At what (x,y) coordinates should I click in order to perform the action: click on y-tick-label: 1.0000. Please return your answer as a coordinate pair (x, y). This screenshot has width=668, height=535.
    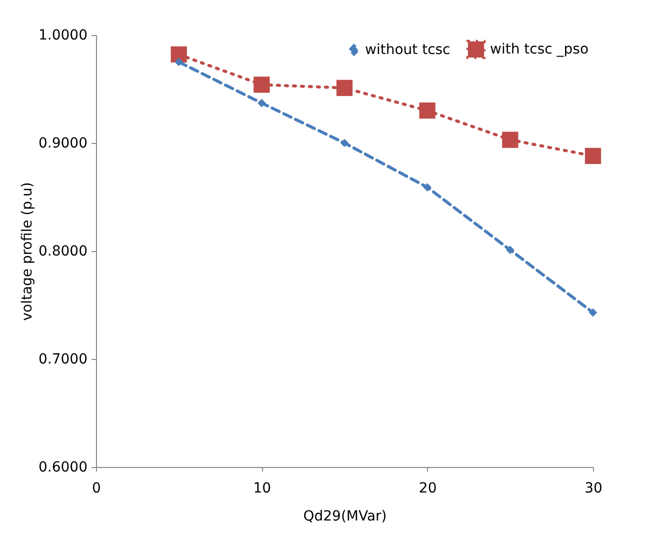
    Looking at the image, I should click on (63, 36).